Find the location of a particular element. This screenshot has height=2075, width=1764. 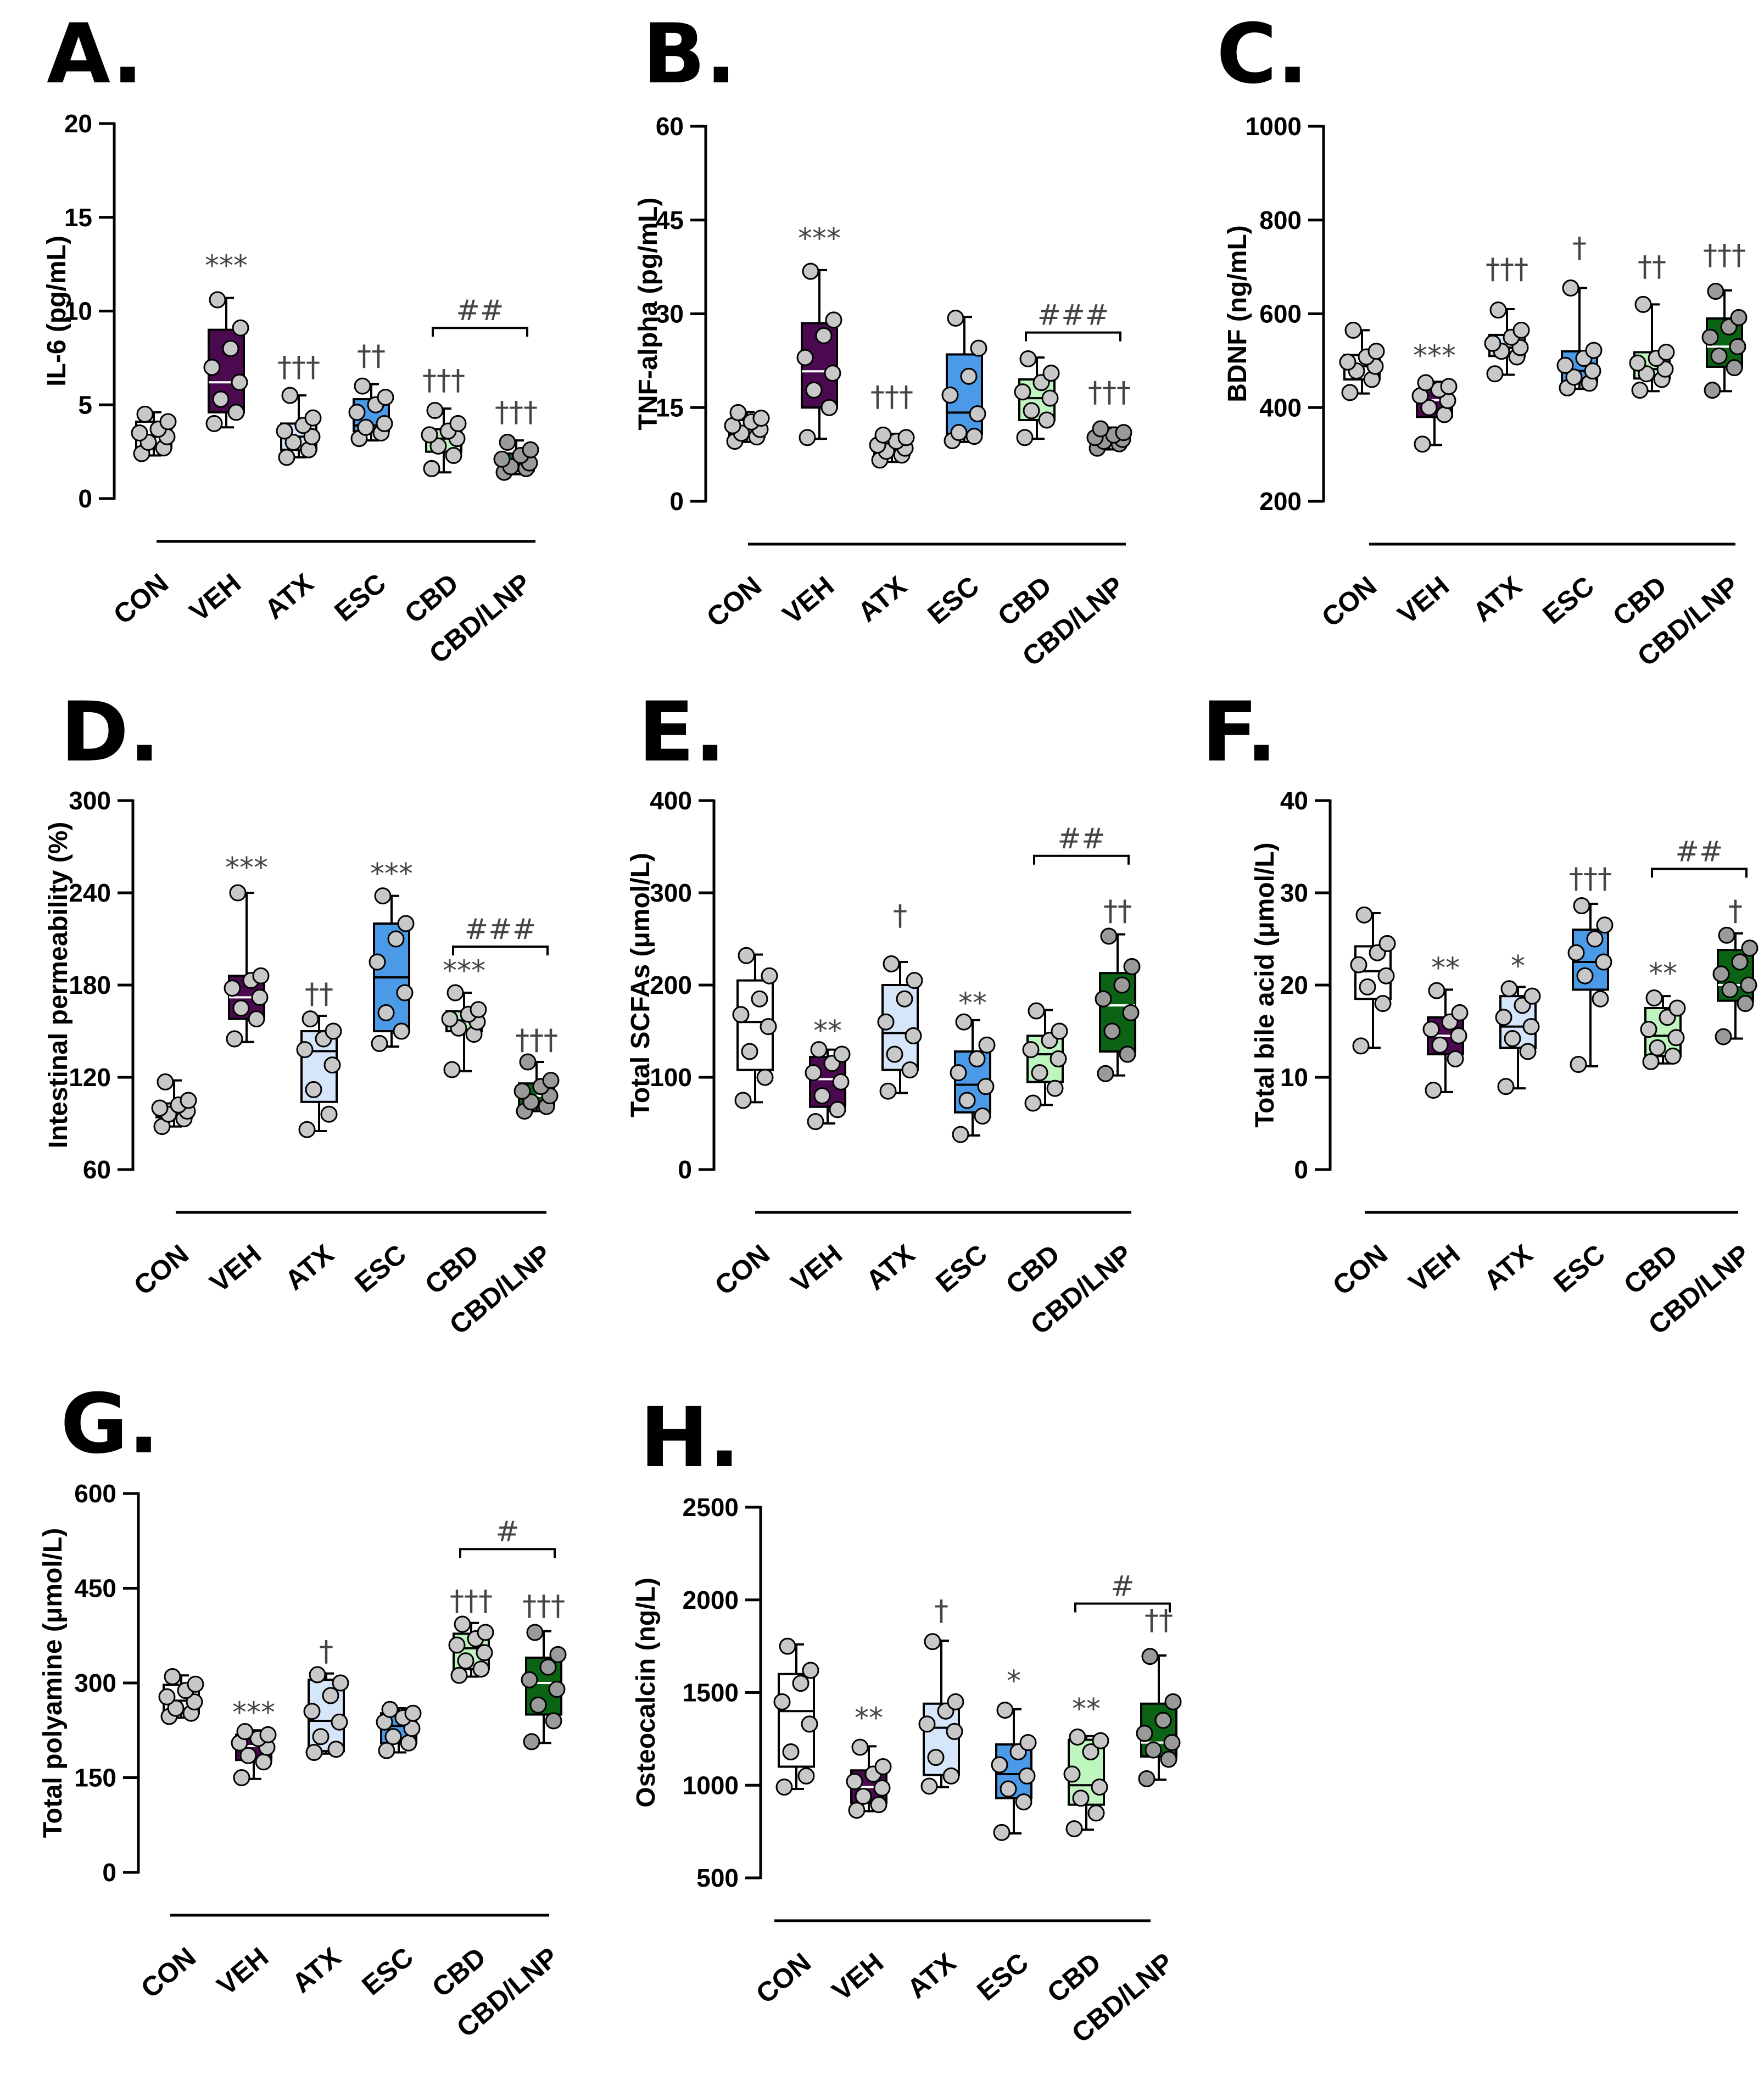

y-tick-label: 30 is located at coordinates (1294, 893).